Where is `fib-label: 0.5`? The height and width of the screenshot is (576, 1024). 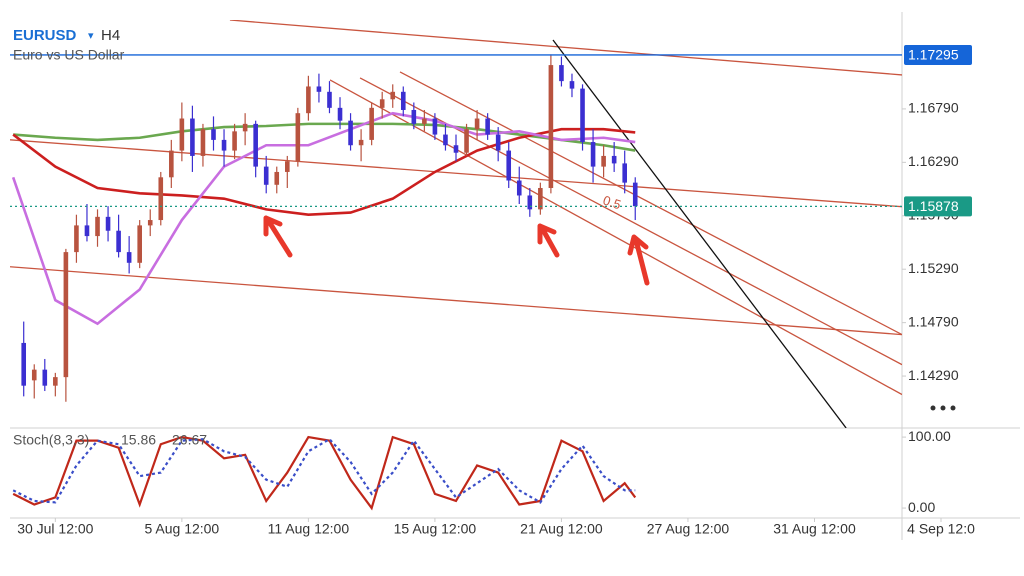 fib-label: 0.5 is located at coordinates (612, 202).